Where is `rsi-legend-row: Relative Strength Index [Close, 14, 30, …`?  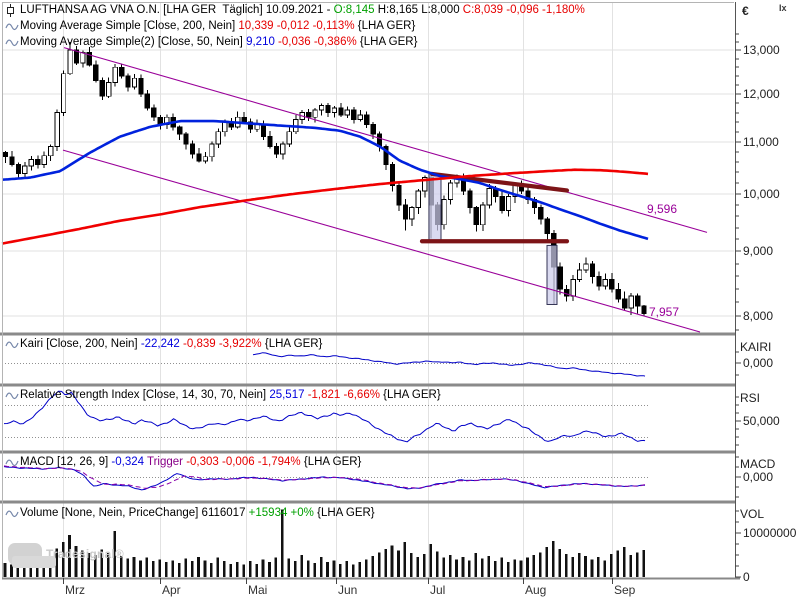
rsi-legend-row: Relative Strength Index [Close, 14, 30, … is located at coordinates (223, 395).